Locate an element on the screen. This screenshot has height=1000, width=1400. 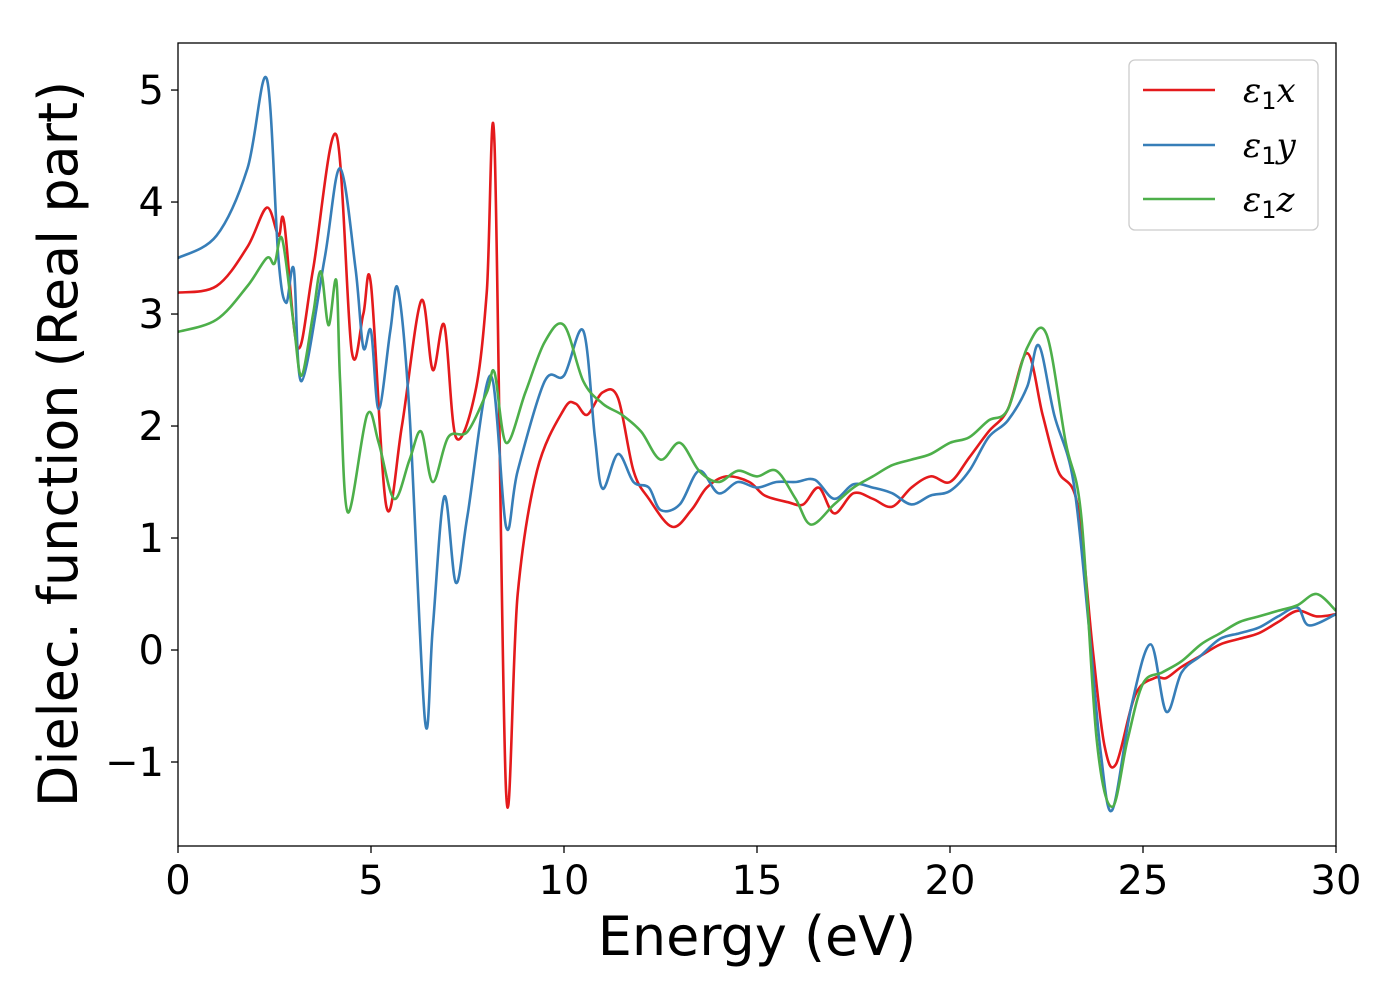
y-axis: −1 0 1 2 3 4 5 is located at coordinates (141, 427).